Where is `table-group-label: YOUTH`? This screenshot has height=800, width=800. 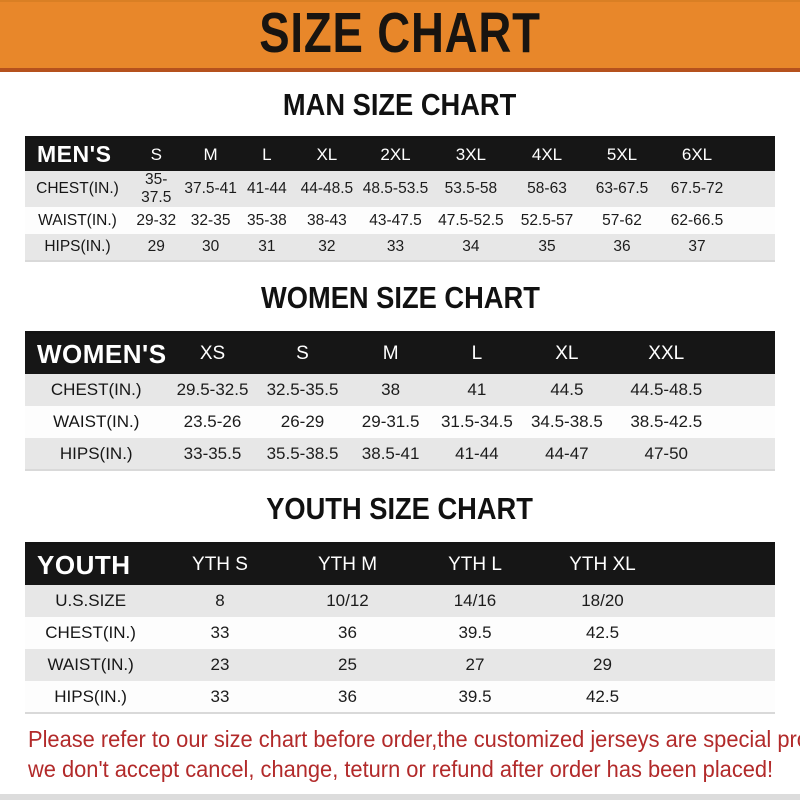
table-group-label: YOUTH is located at coordinates (91, 564).